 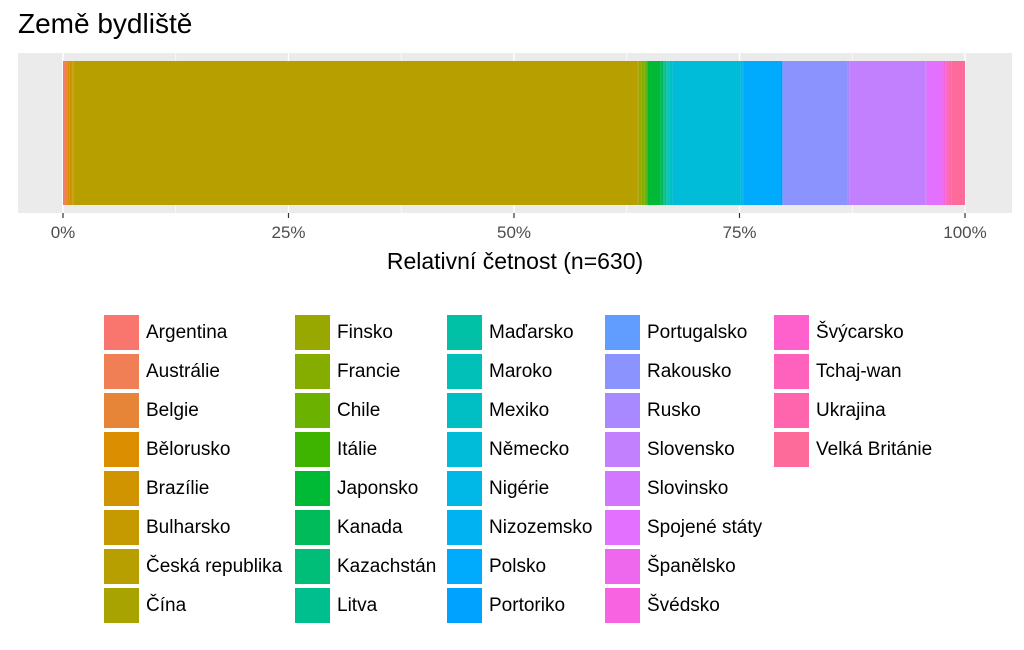 I want to click on legend-label: Ukrajina, so click(x=851, y=410).